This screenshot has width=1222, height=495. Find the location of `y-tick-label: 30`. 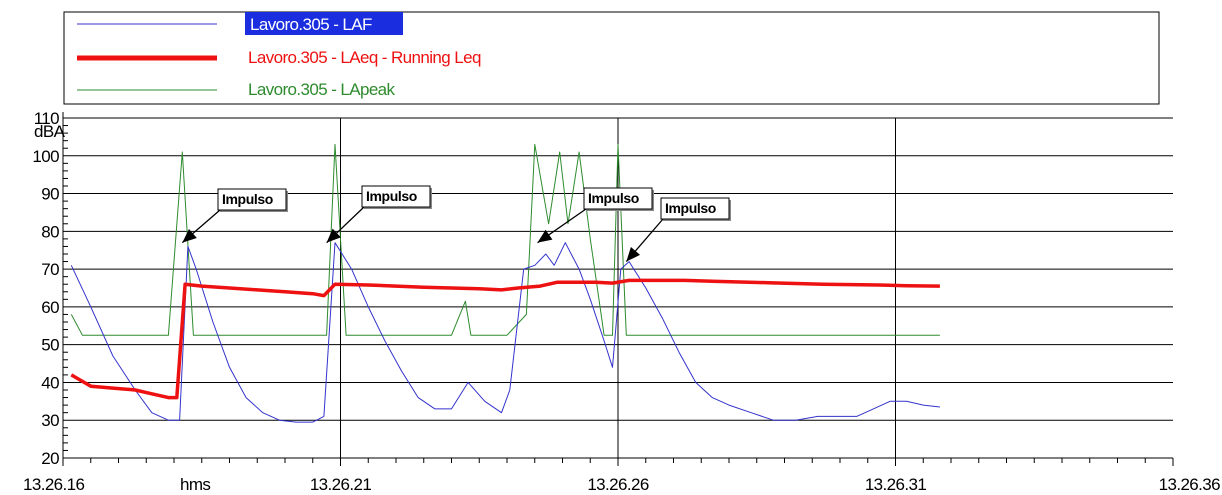

y-tick-label: 30 is located at coordinates (50, 420).